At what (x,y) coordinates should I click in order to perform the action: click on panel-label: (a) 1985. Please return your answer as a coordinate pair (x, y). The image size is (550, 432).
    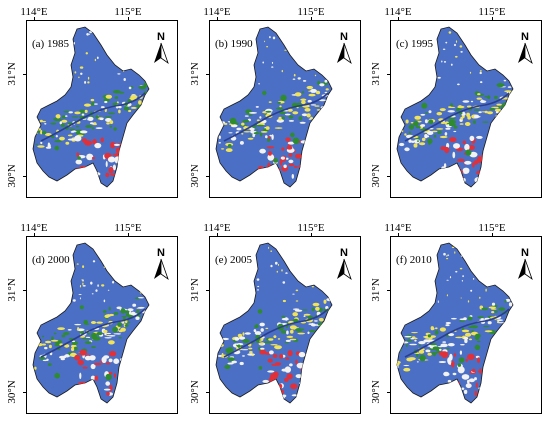
    Looking at the image, I should click on (50, 44).